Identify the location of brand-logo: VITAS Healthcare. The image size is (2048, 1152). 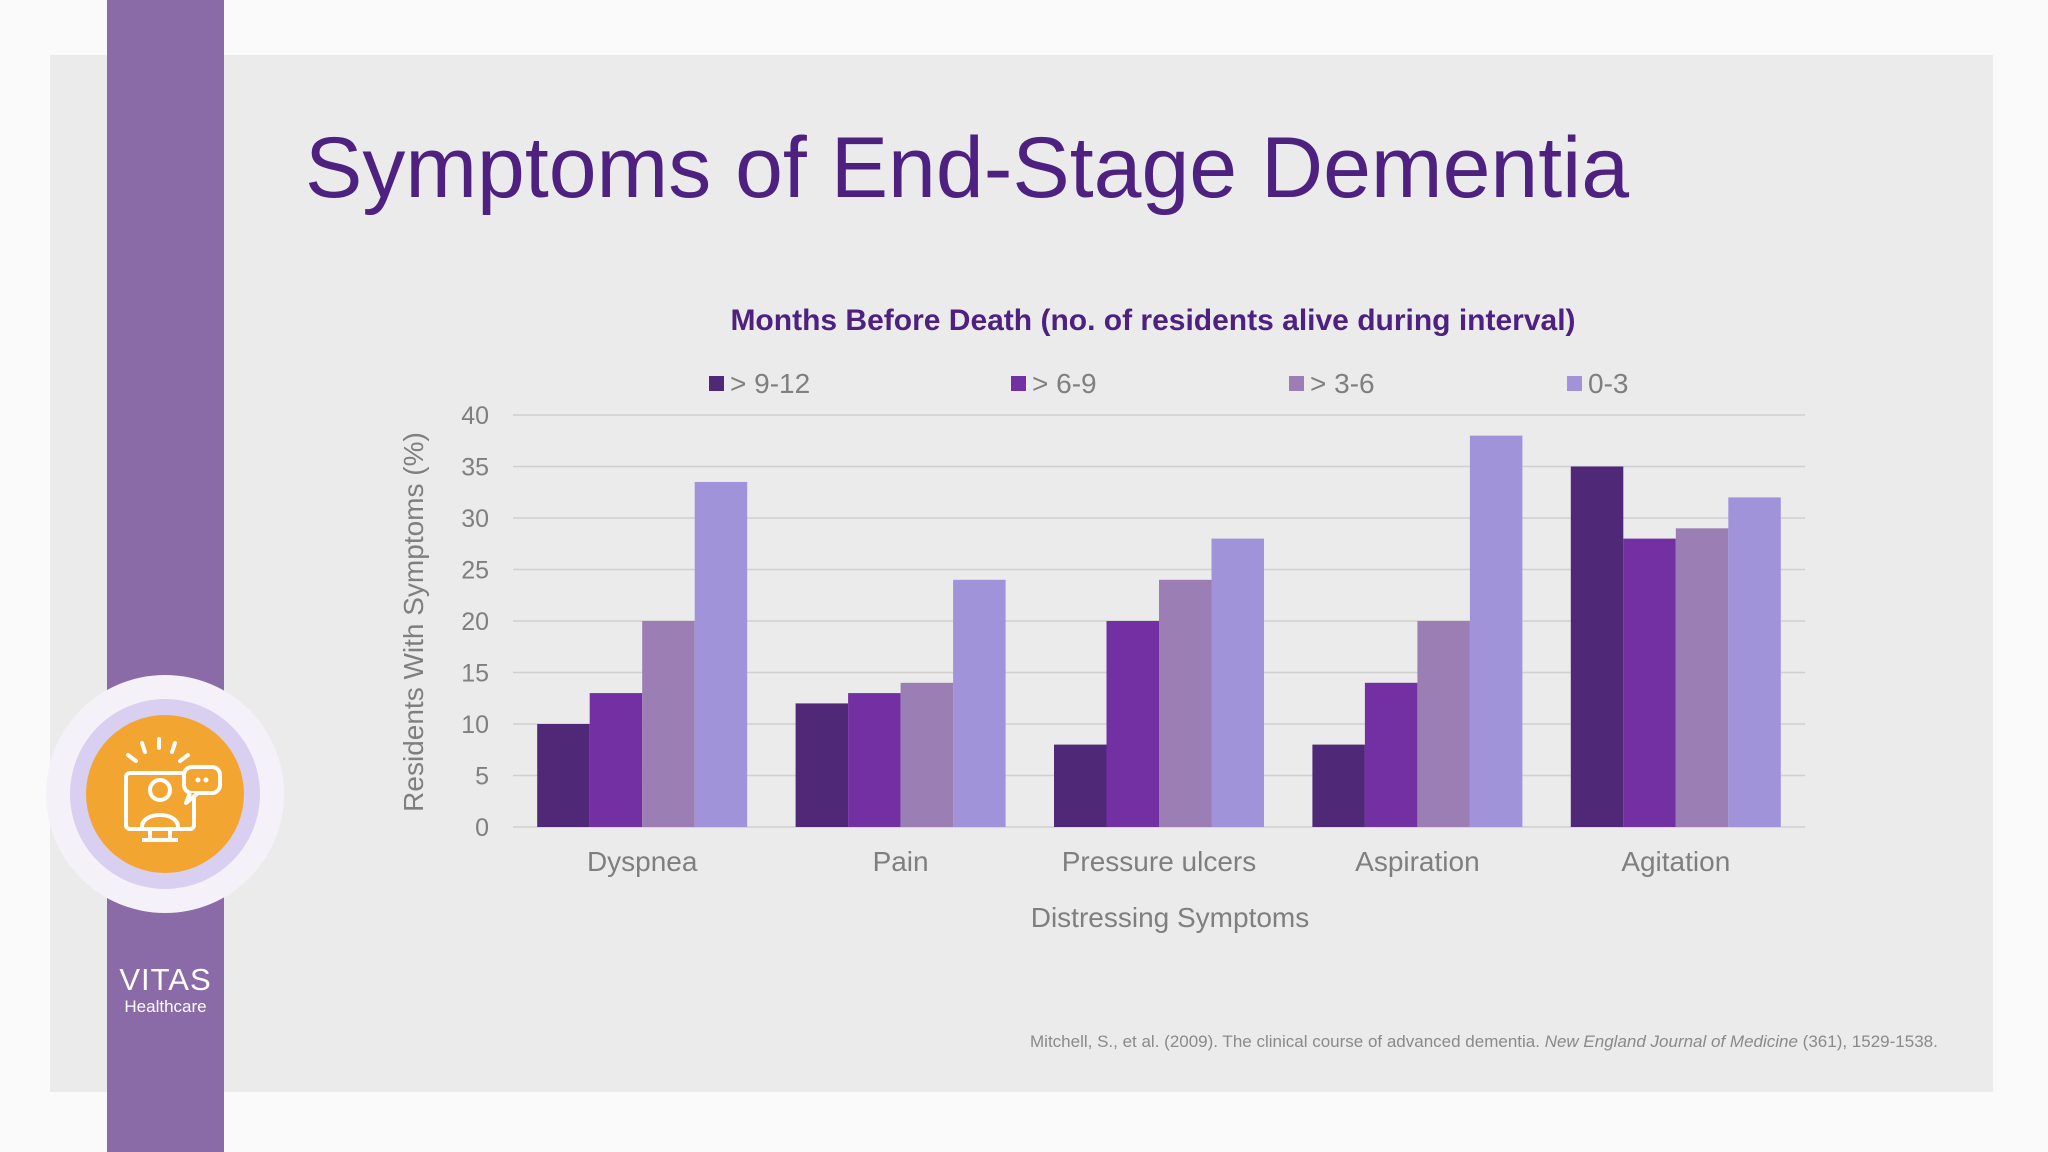
(165, 990).